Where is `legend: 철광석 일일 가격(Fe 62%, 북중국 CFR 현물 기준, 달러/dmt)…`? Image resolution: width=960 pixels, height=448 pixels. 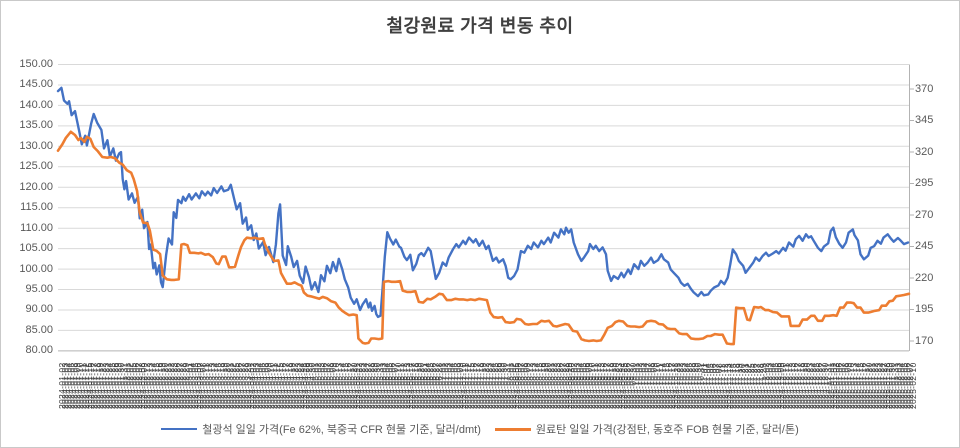
legend: 철광석 일일 가격(Fe 62%, 북중국 CFR 현물 기준, 달러/dmt)… is located at coordinates (480, 429).